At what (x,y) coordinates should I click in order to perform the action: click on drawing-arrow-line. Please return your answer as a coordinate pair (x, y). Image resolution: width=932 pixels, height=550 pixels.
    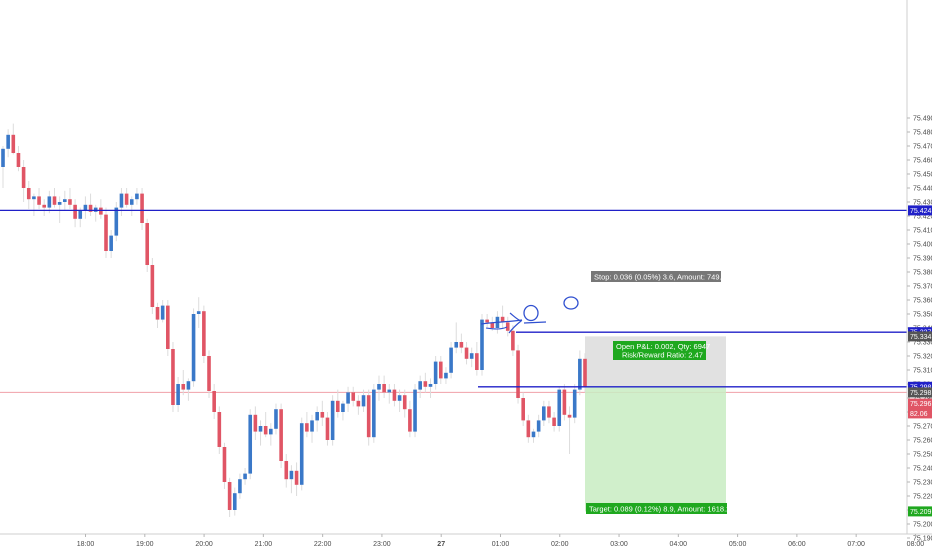
    Looking at the image, I should click on (501, 322).